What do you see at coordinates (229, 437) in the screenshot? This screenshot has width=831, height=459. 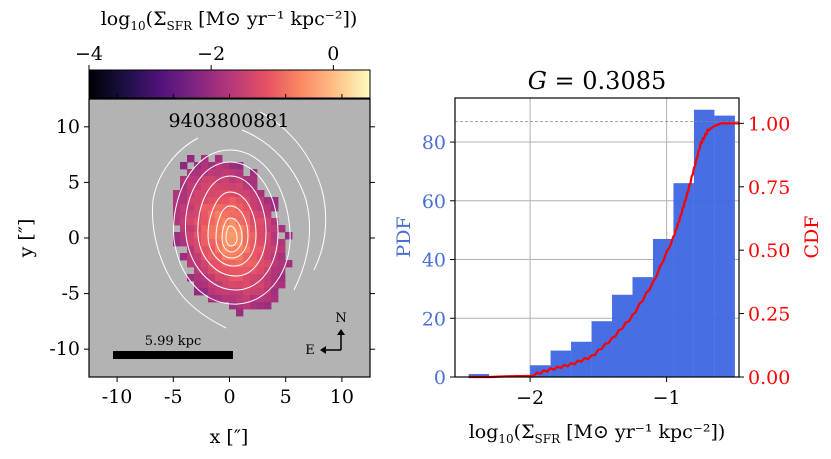 I see `map-x-axis-label: x [″]` at bounding box center [229, 437].